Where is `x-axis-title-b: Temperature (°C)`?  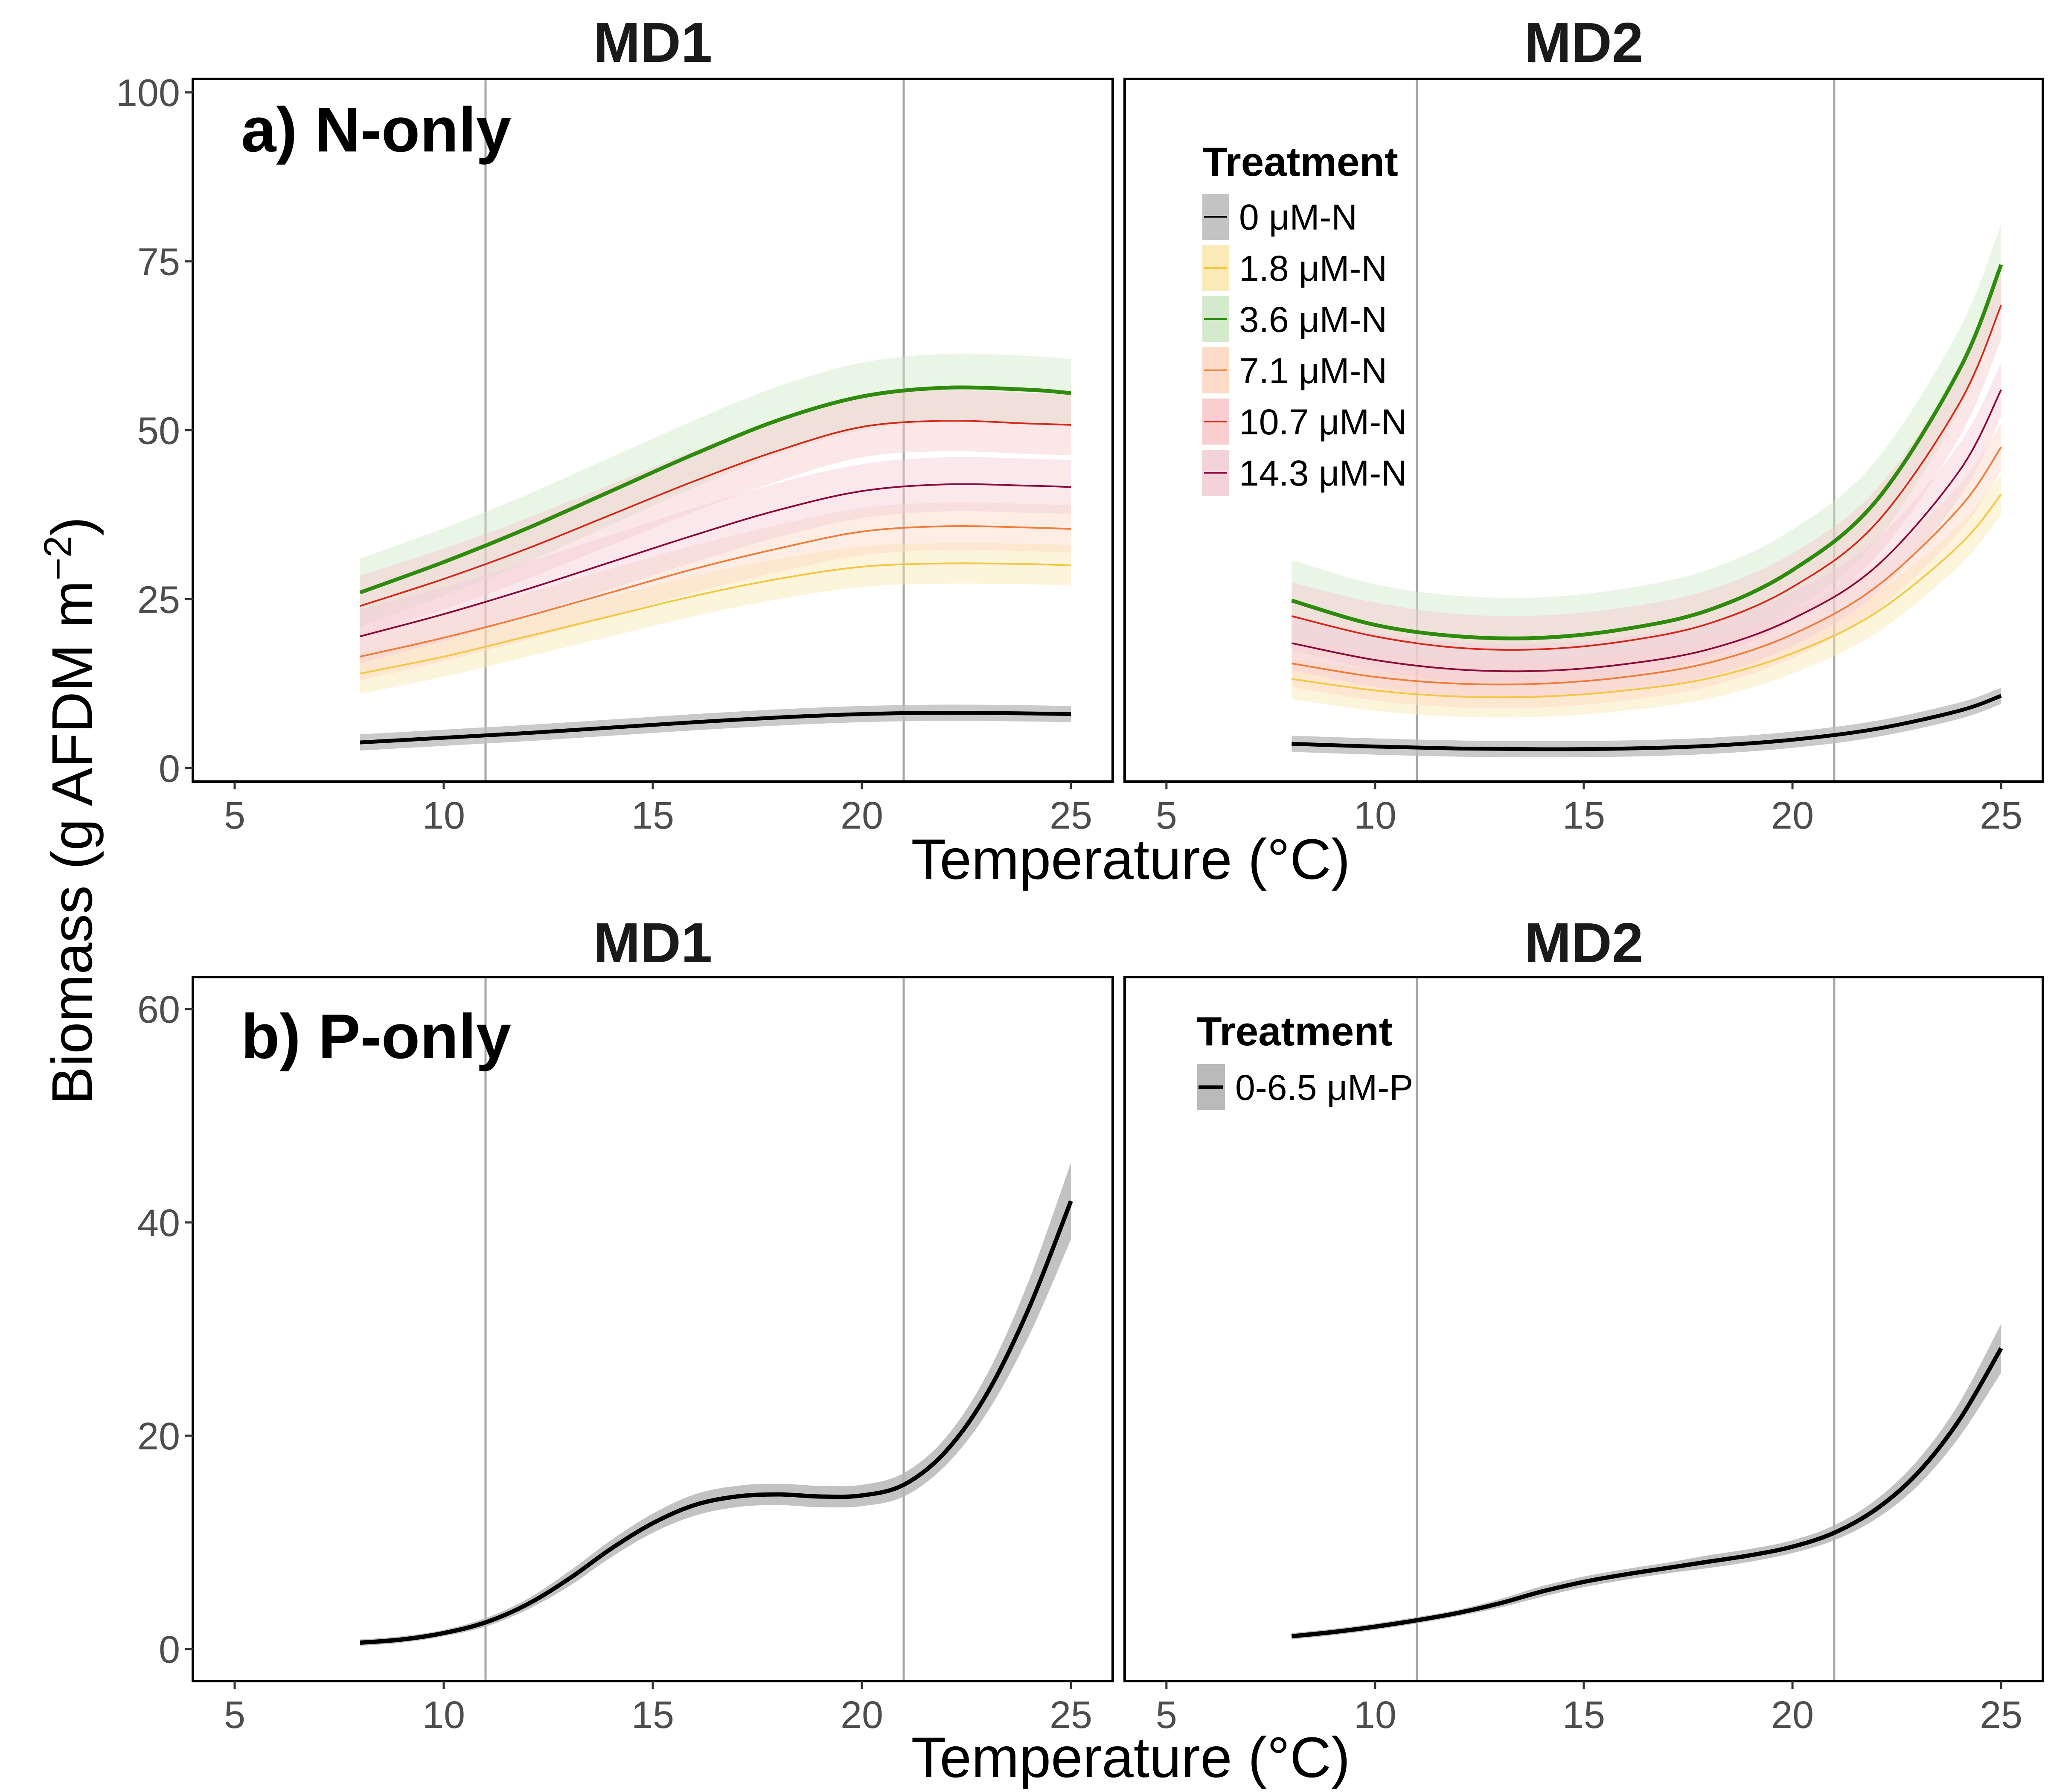
x-axis-title-b: Temperature (°C) is located at coordinates (1130, 1757).